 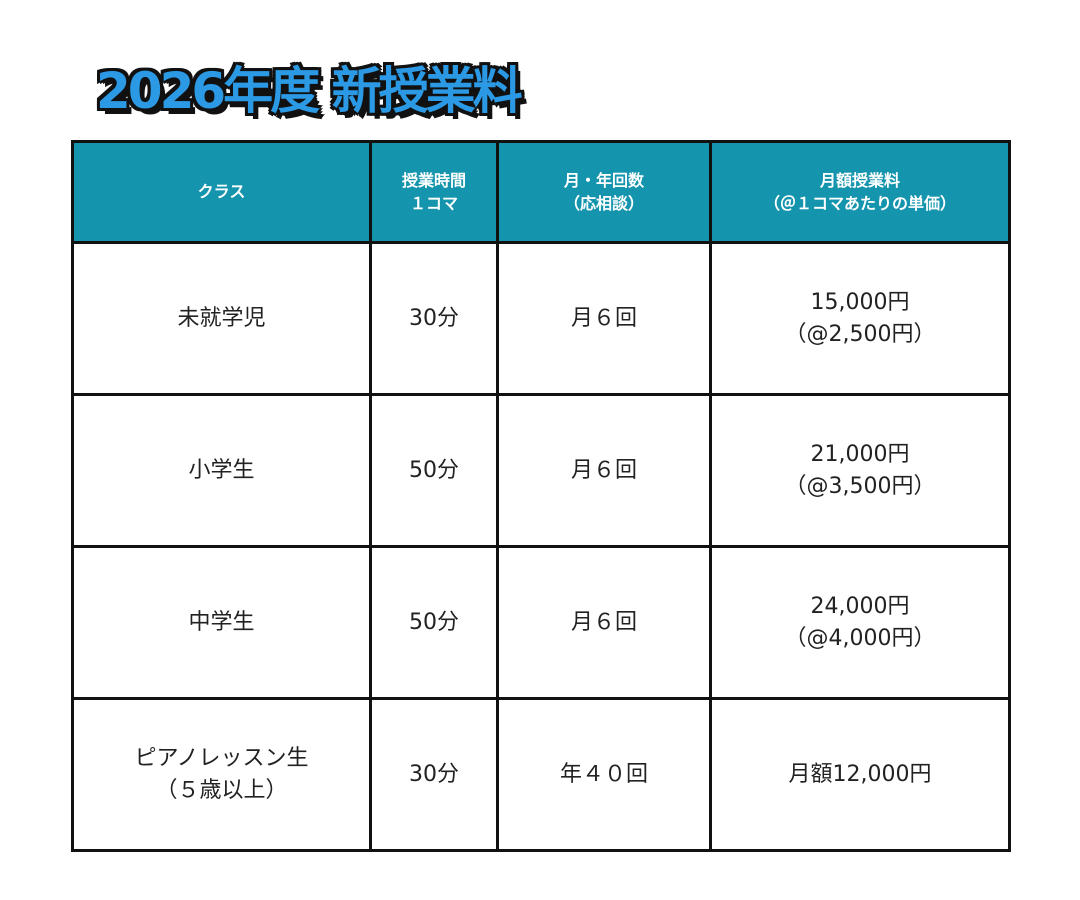 What do you see at coordinates (604, 192) in the screenshot?
I see `header-frequency: 月・年回数 （応相談）` at bounding box center [604, 192].